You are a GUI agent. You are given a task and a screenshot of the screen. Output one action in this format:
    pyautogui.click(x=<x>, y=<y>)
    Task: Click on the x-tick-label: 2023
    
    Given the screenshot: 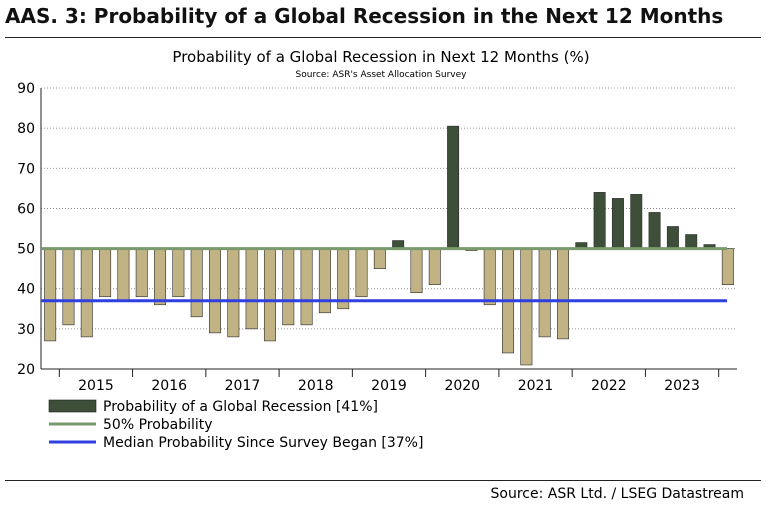 What is the action you would take?
    pyautogui.click(x=682, y=386)
    